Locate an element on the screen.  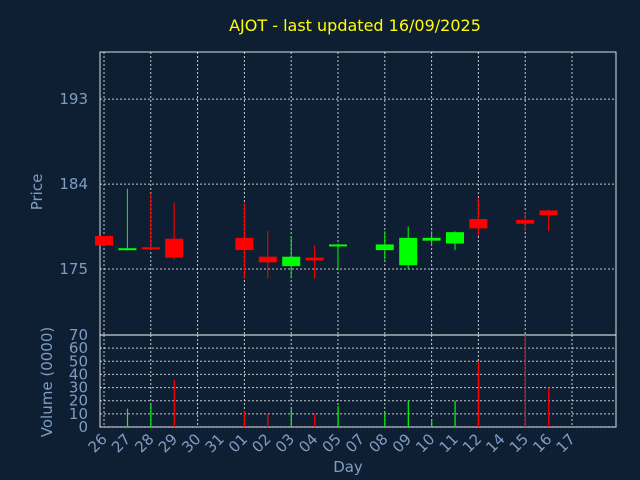
price-candles is located at coordinates (326, 233).